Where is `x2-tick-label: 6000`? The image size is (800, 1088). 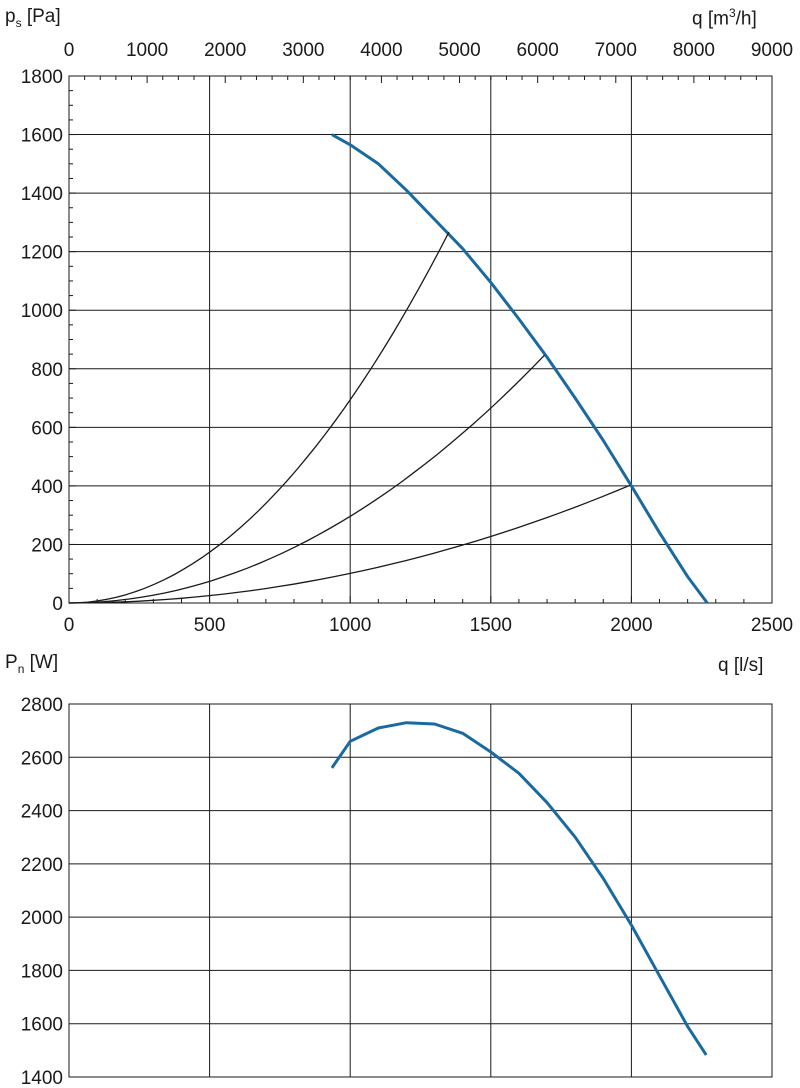 x2-tick-label: 6000 is located at coordinates (538, 50).